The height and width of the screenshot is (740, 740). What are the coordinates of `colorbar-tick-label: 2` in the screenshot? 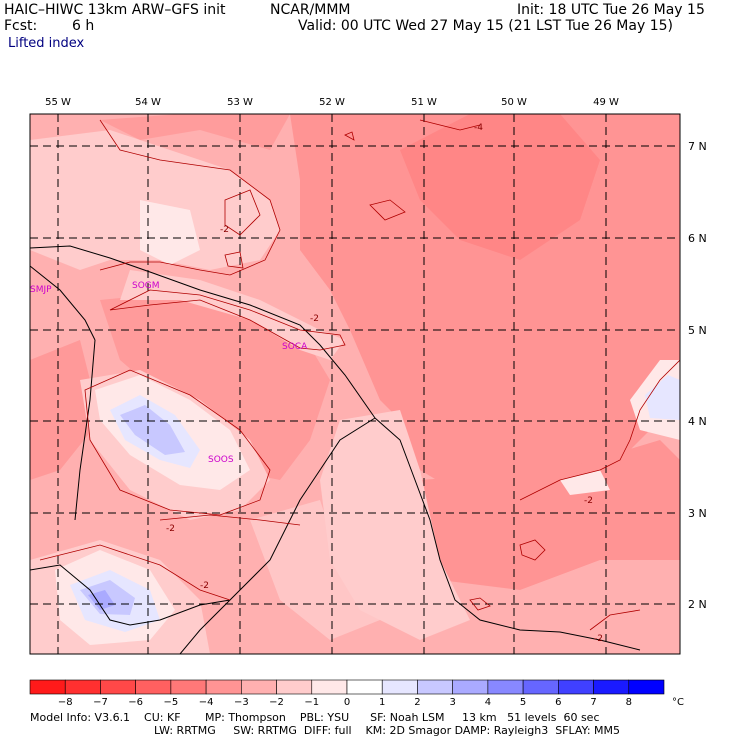 It's located at (417, 702).